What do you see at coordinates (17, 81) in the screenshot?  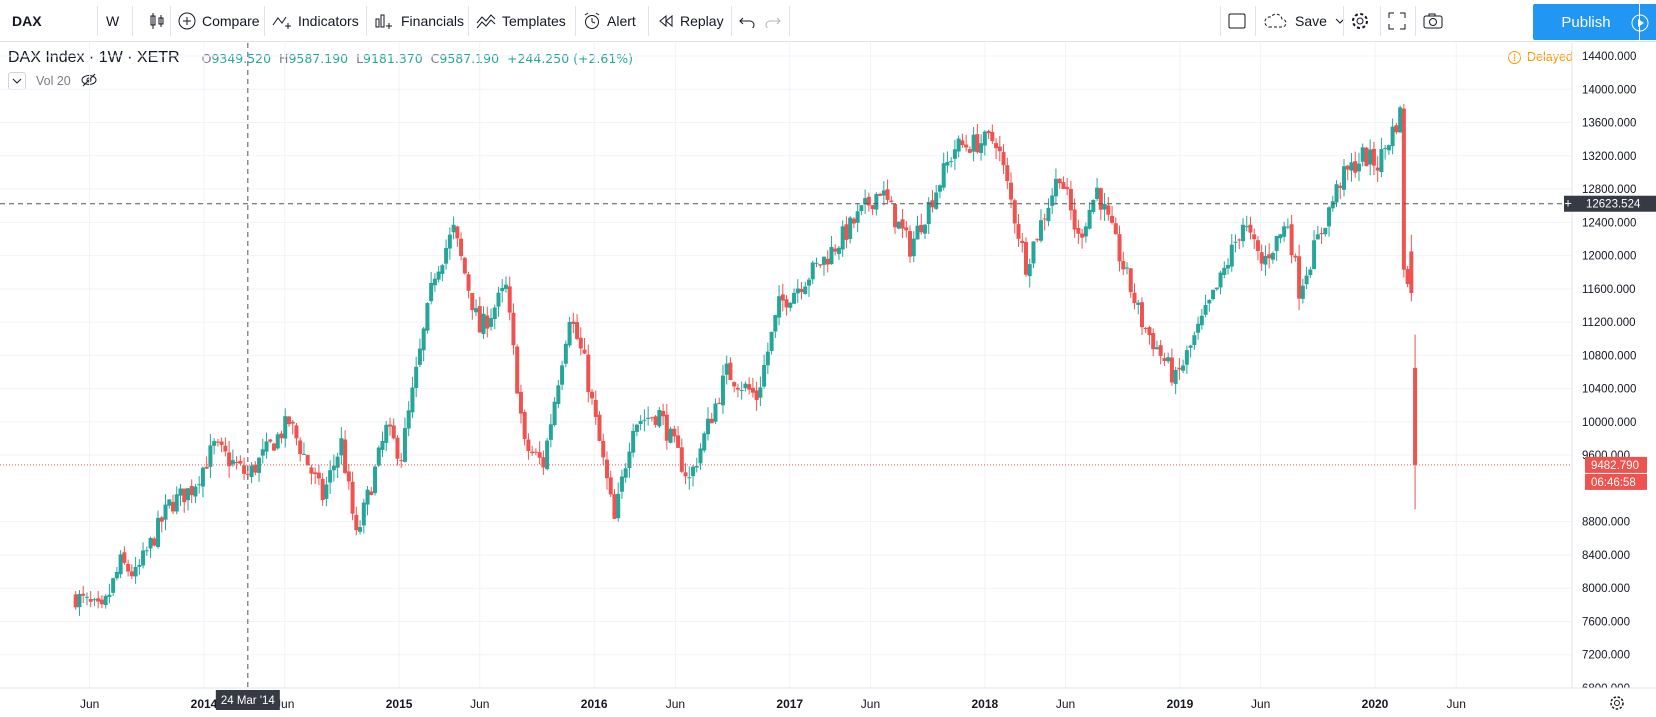 I see `collapse-legend-button` at bounding box center [17, 81].